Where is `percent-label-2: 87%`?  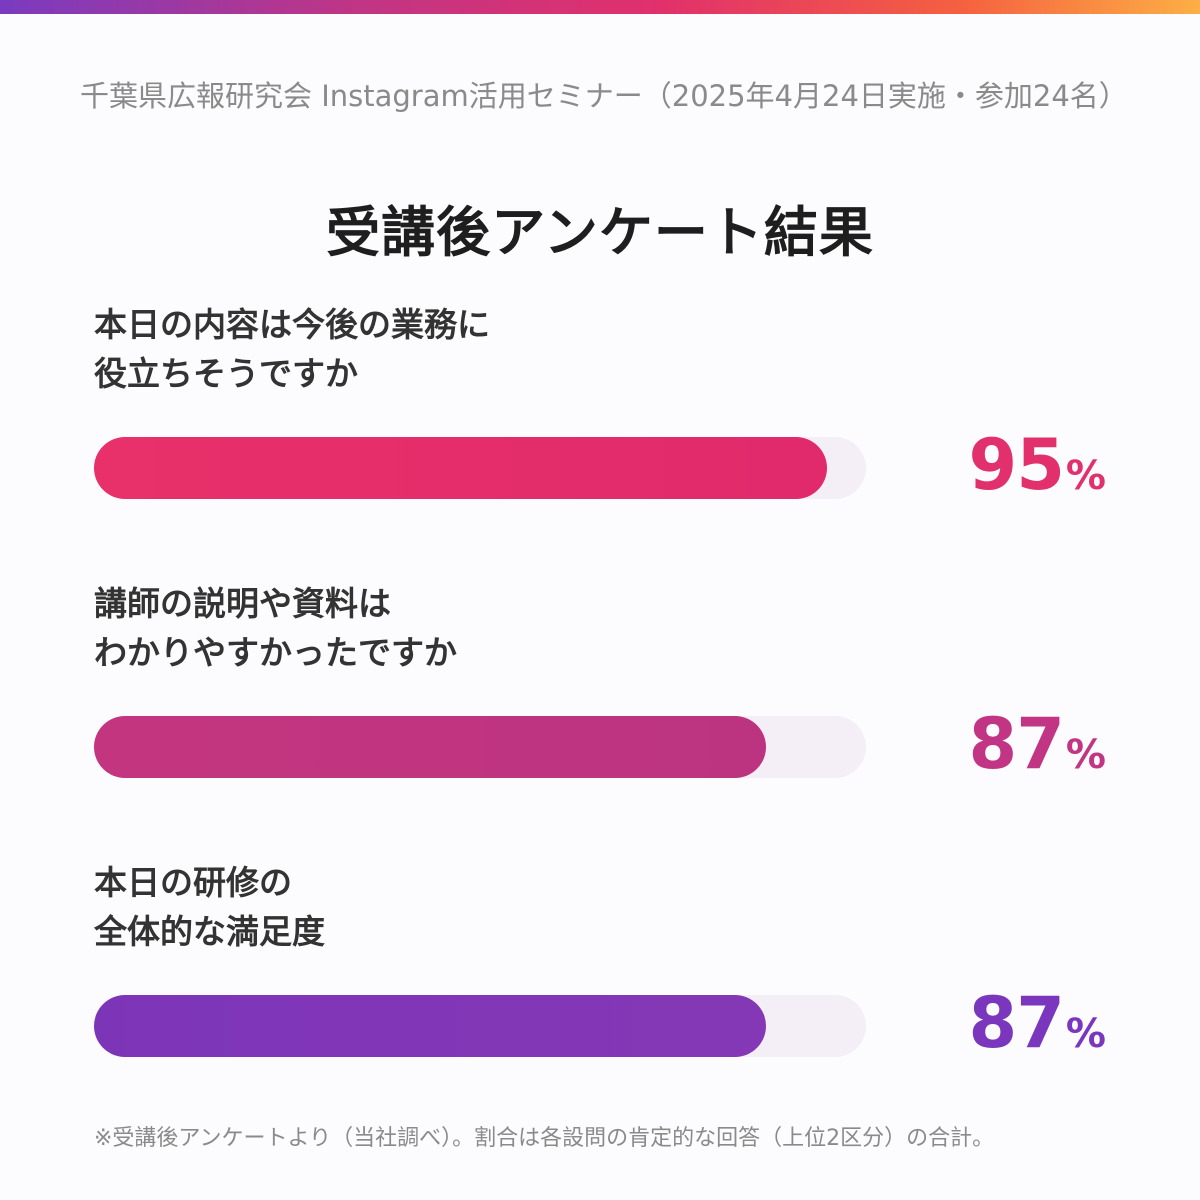
percent-label-2: 87% is located at coordinates (976, 744).